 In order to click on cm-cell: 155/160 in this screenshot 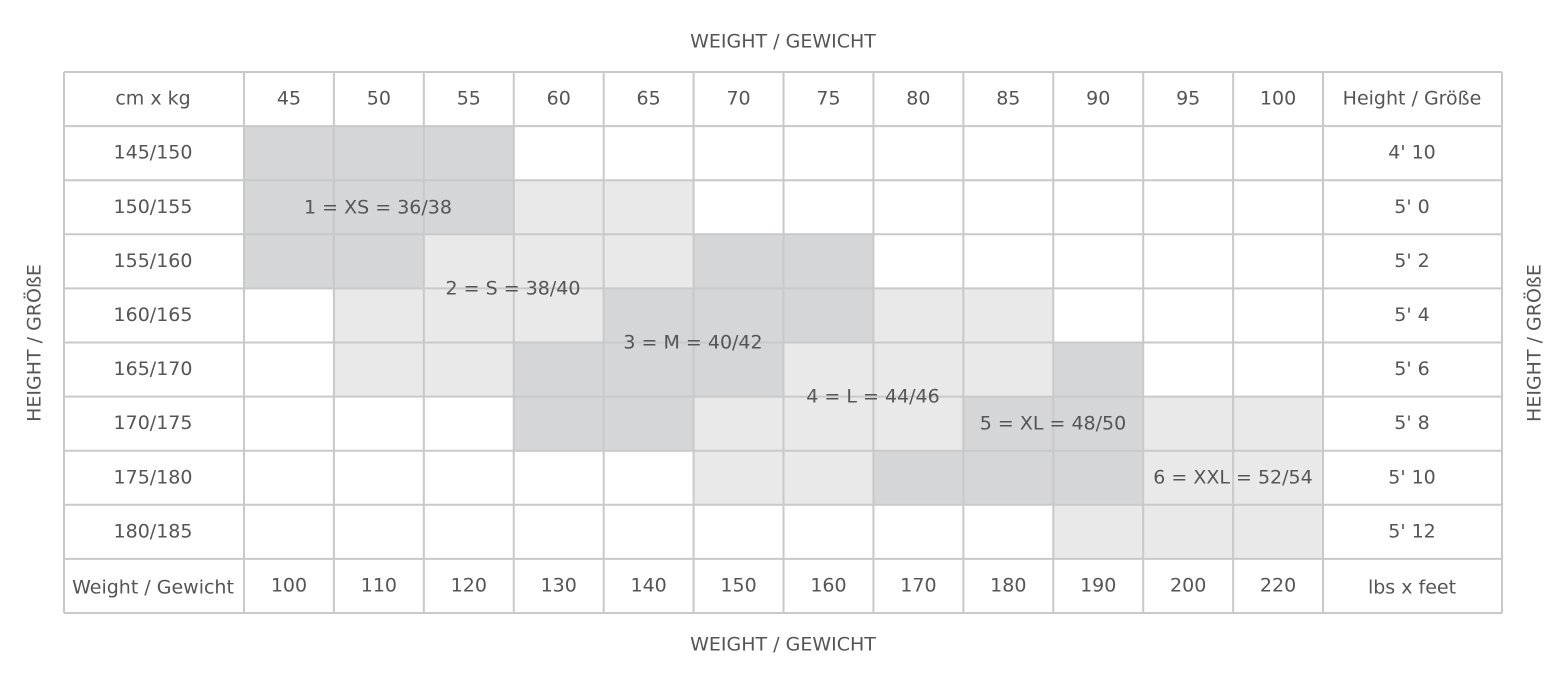, I will do `click(153, 261)`.